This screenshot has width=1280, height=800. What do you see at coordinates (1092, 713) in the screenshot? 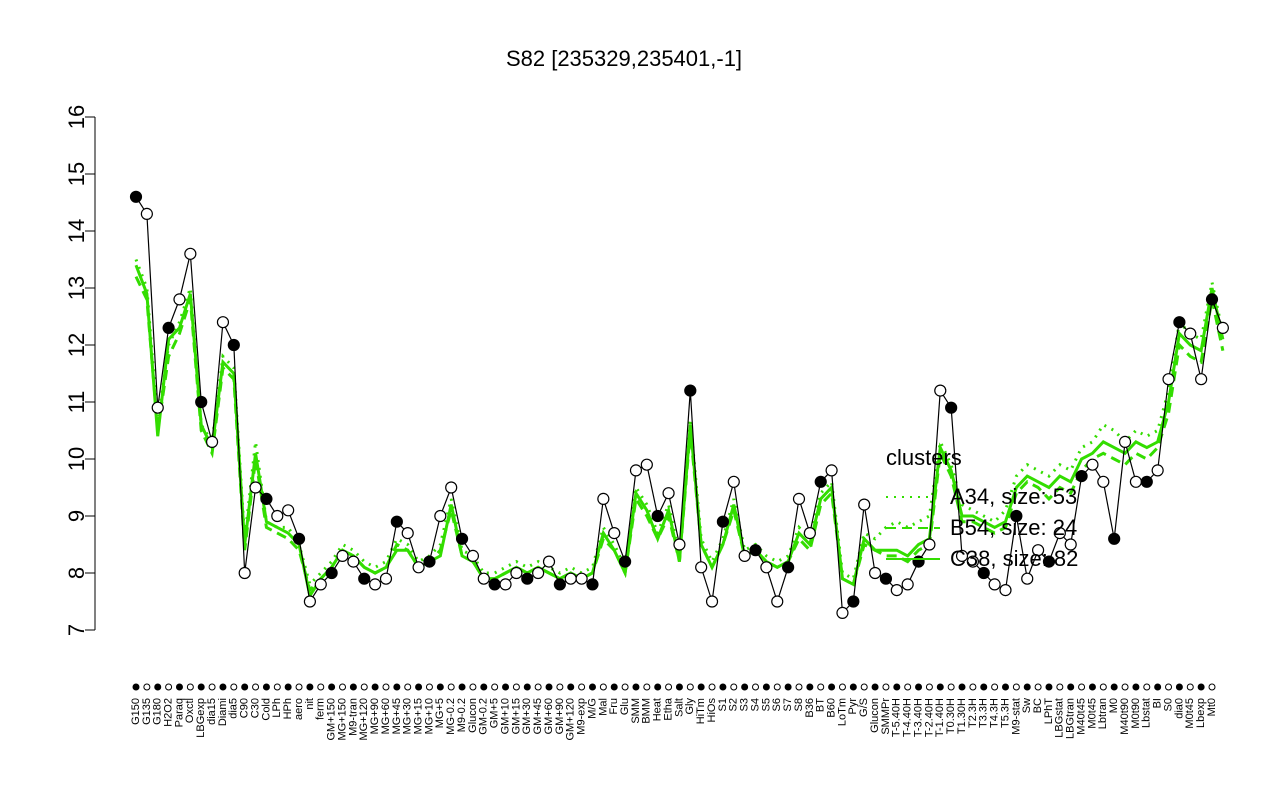
I see `x-tick-label: M0t45` at bounding box center [1092, 713].